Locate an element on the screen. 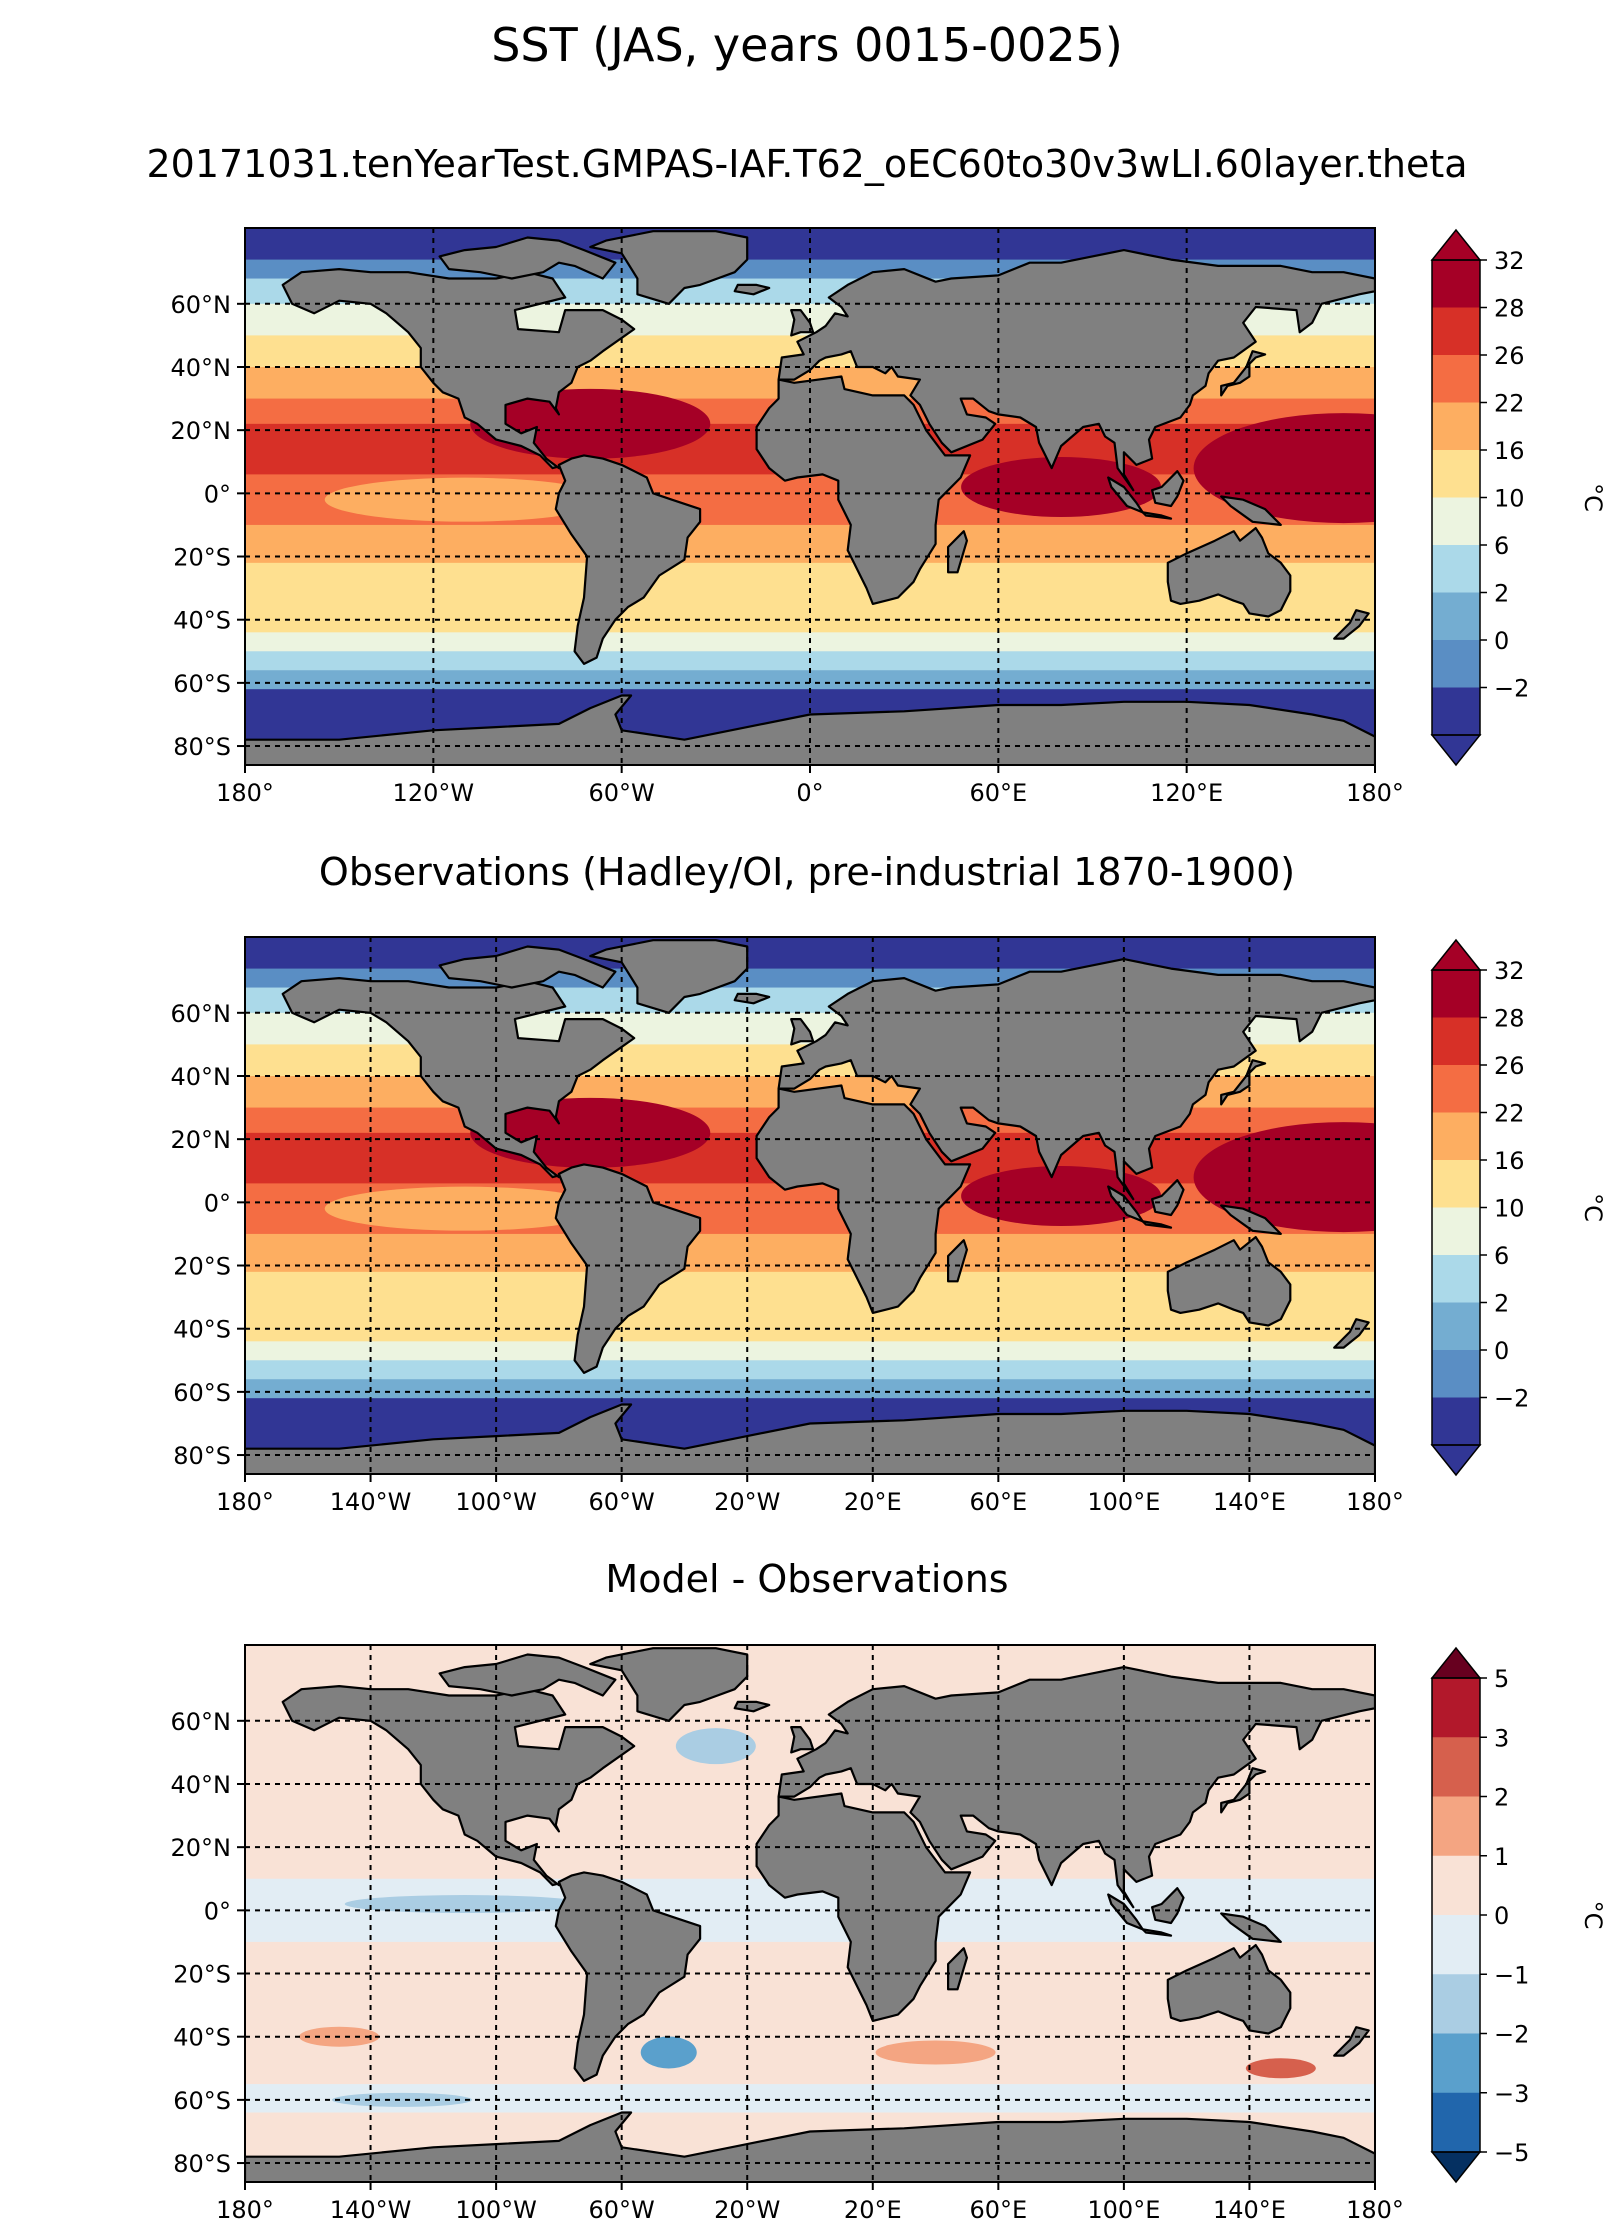 Image resolution: width=1614 pixels, height=2235 pixels. colorbar-tick-label: −1 is located at coordinates (1511, 1975).